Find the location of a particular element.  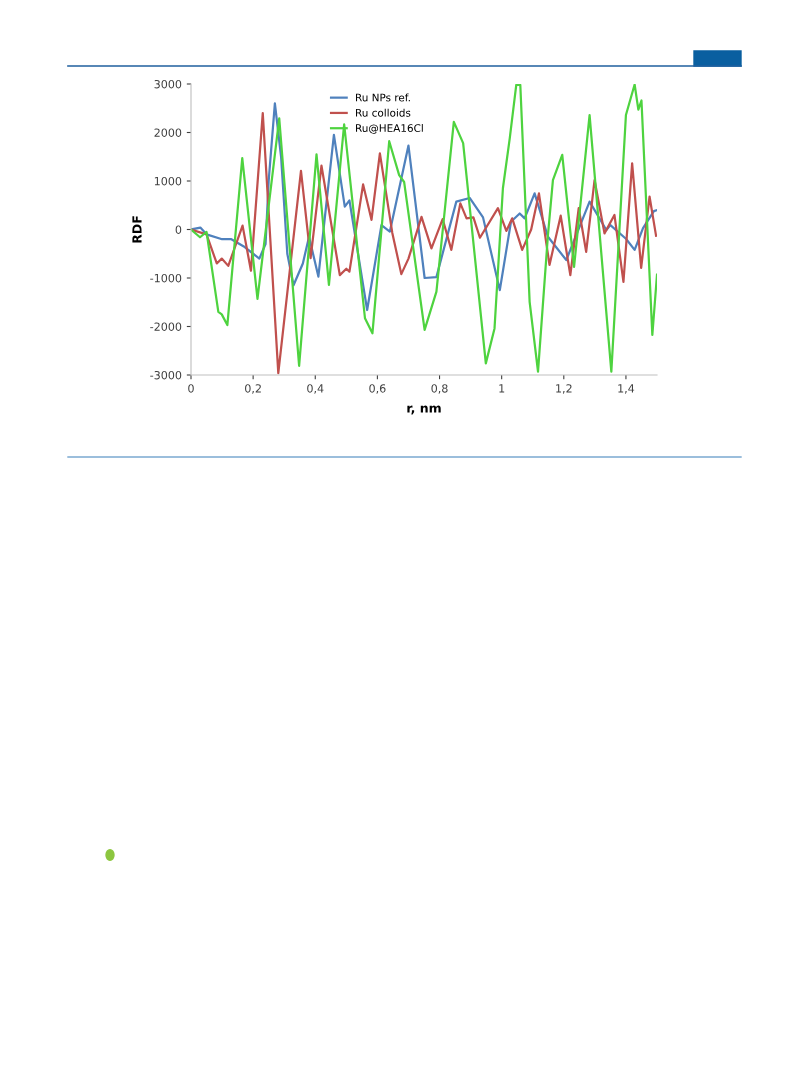

y-tick-label: 3000 is located at coordinates (168, 84).